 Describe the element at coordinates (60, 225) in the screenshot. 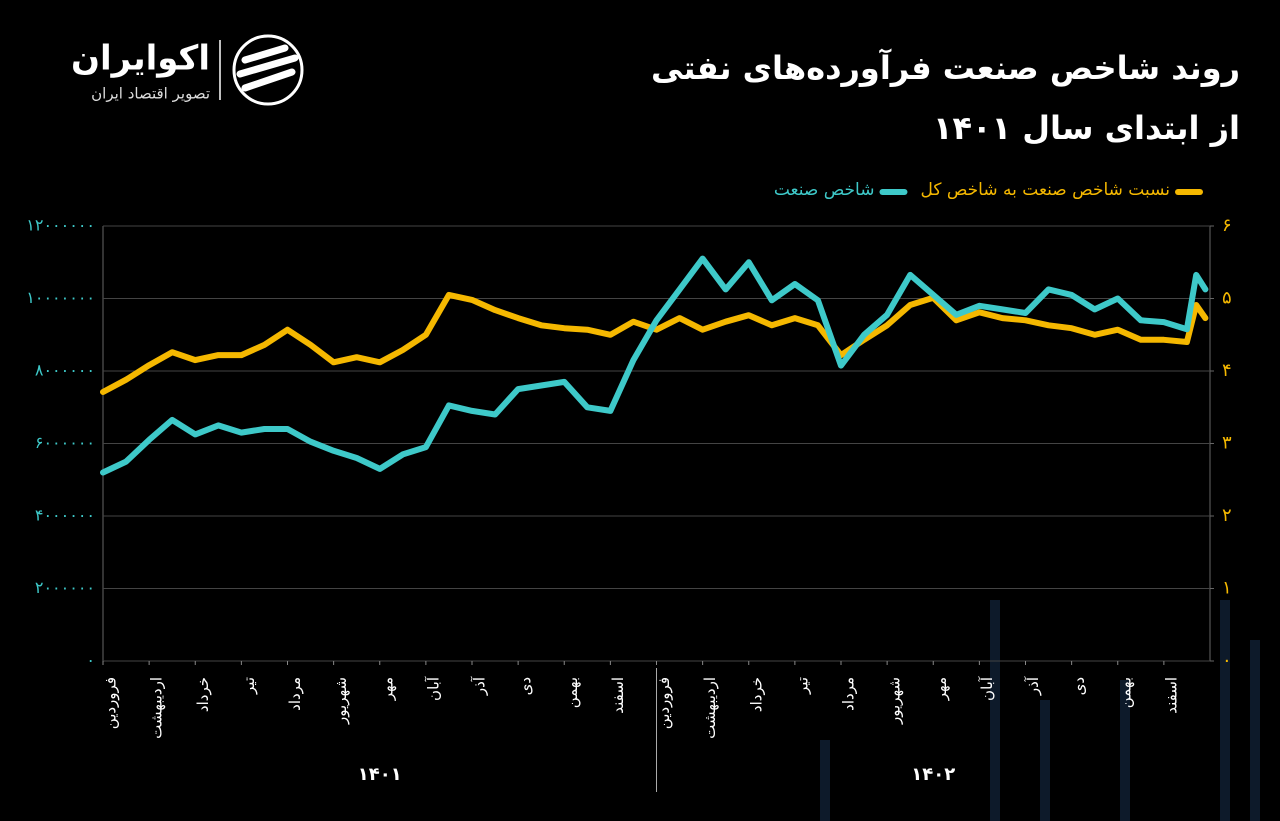

I see `y-tick-label: ۱۲۰۰۰۰۰۰` at that location.